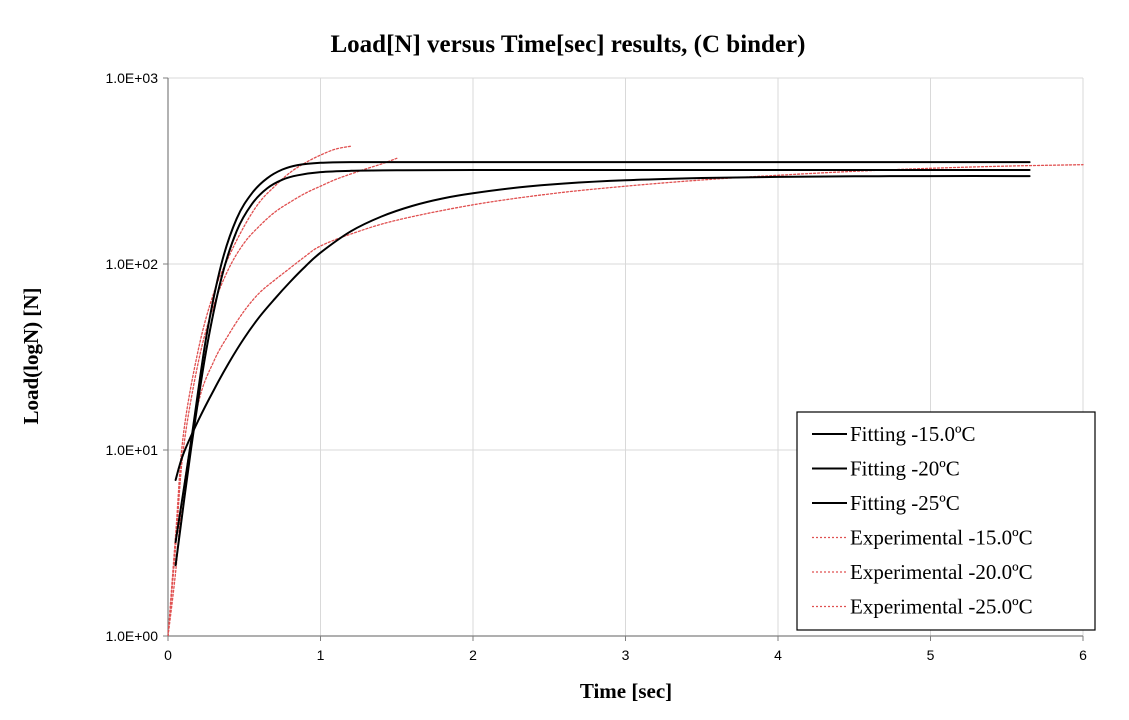 The height and width of the screenshot is (720, 1129). What do you see at coordinates (131, 78) in the screenshot?
I see `y-tick-label: 1.0E+03` at bounding box center [131, 78].